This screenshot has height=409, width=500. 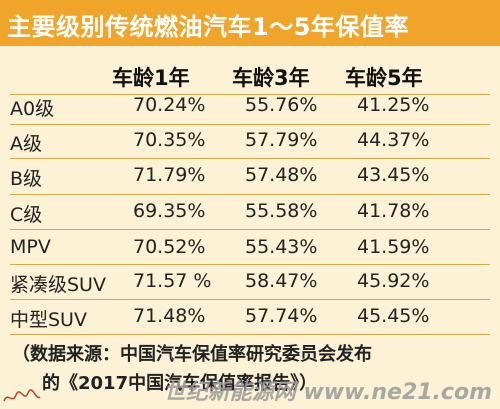 What do you see at coordinates (172, 281) in the screenshot?
I see `value-1yr: 71.57 %` at bounding box center [172, 281].